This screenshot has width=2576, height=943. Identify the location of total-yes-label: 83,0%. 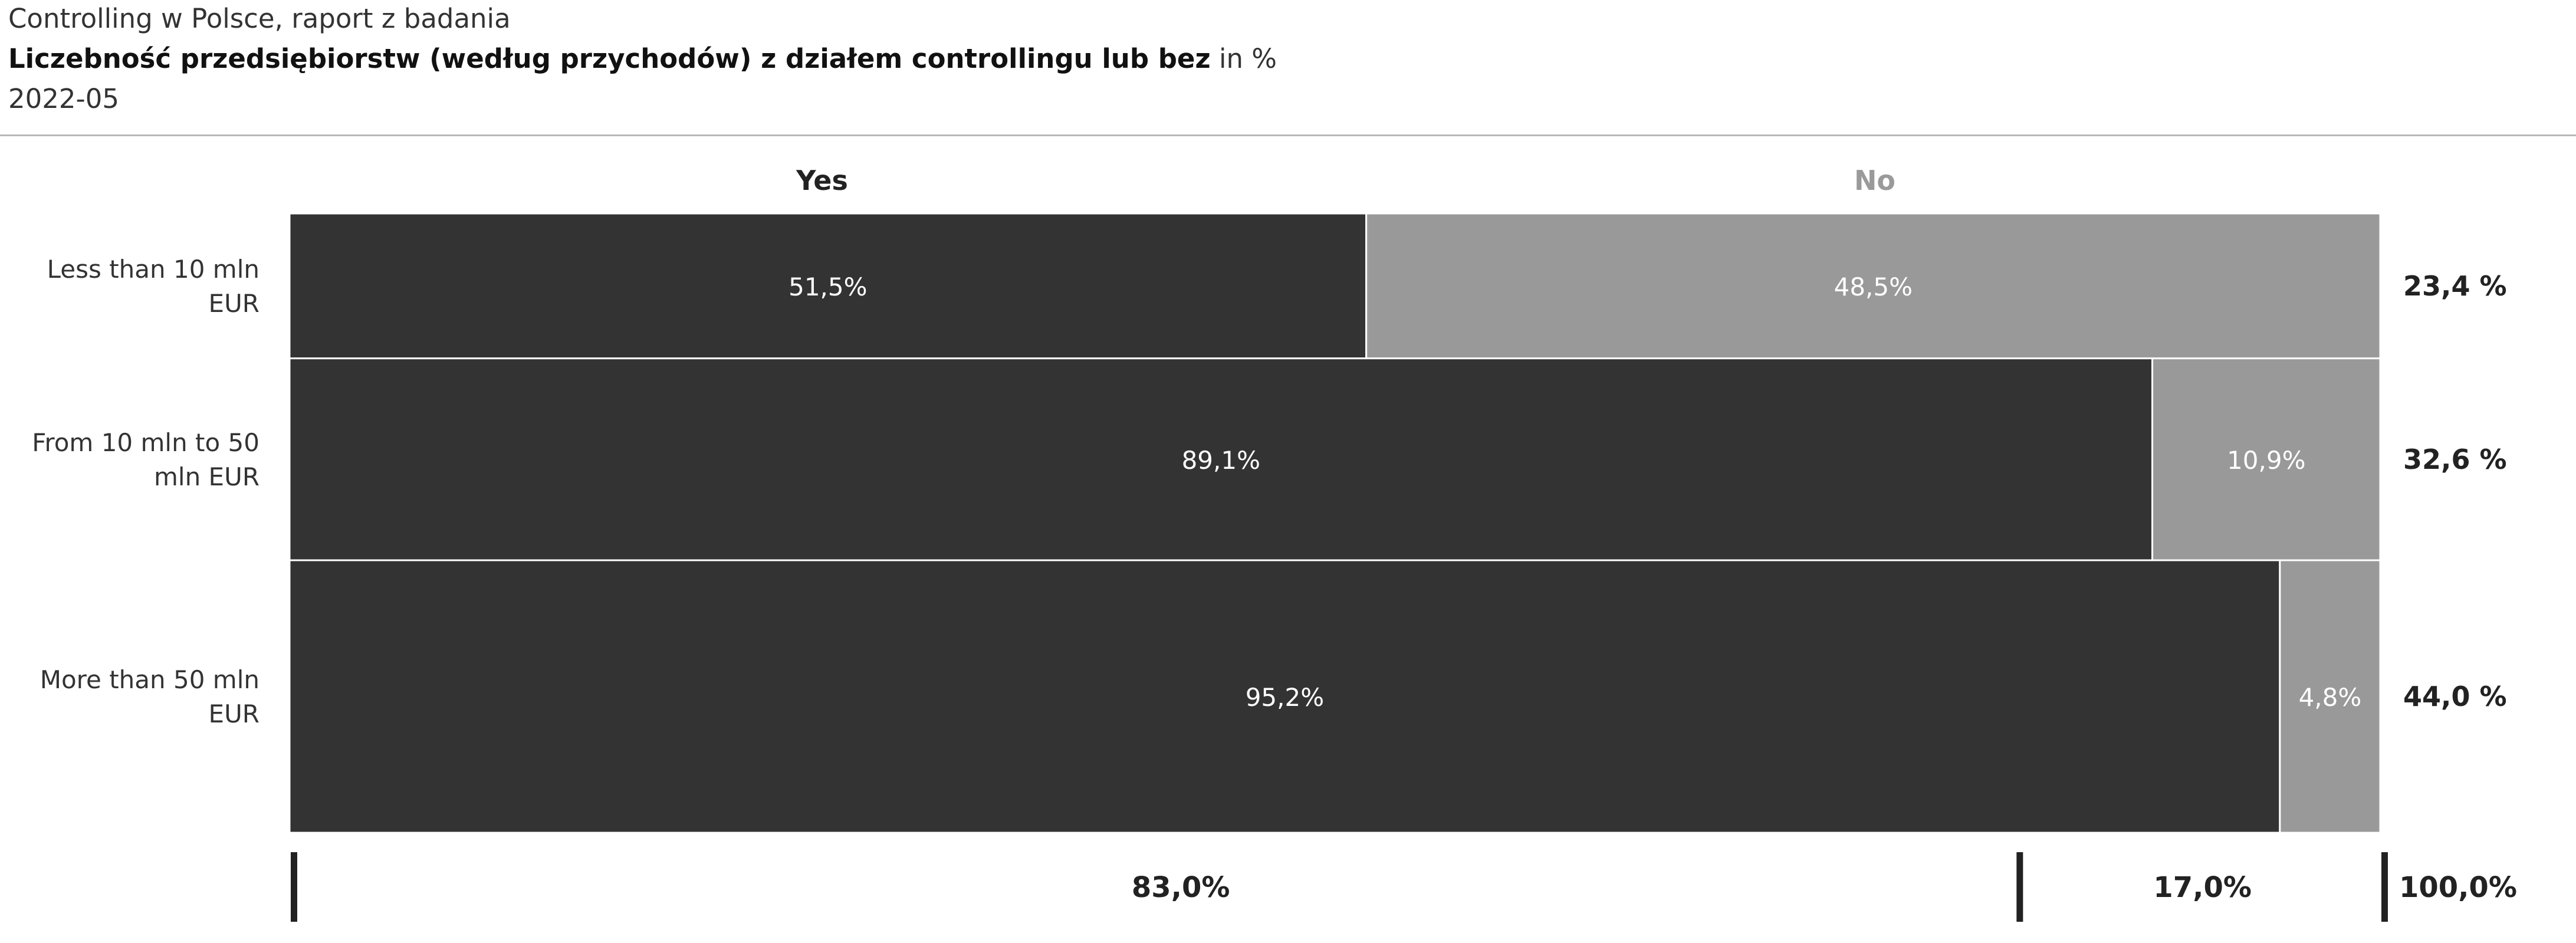
(1181, 887).